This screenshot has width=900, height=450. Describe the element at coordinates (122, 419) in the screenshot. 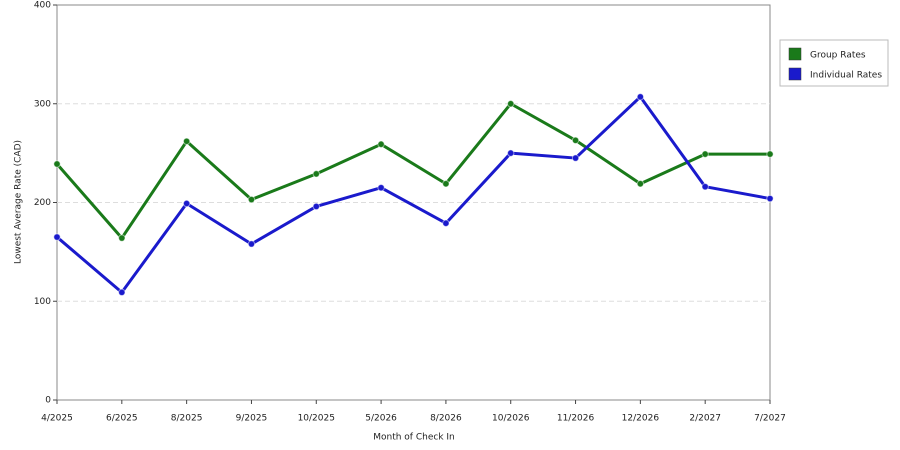

I see `x-tick-label: 6/2025` at that location.